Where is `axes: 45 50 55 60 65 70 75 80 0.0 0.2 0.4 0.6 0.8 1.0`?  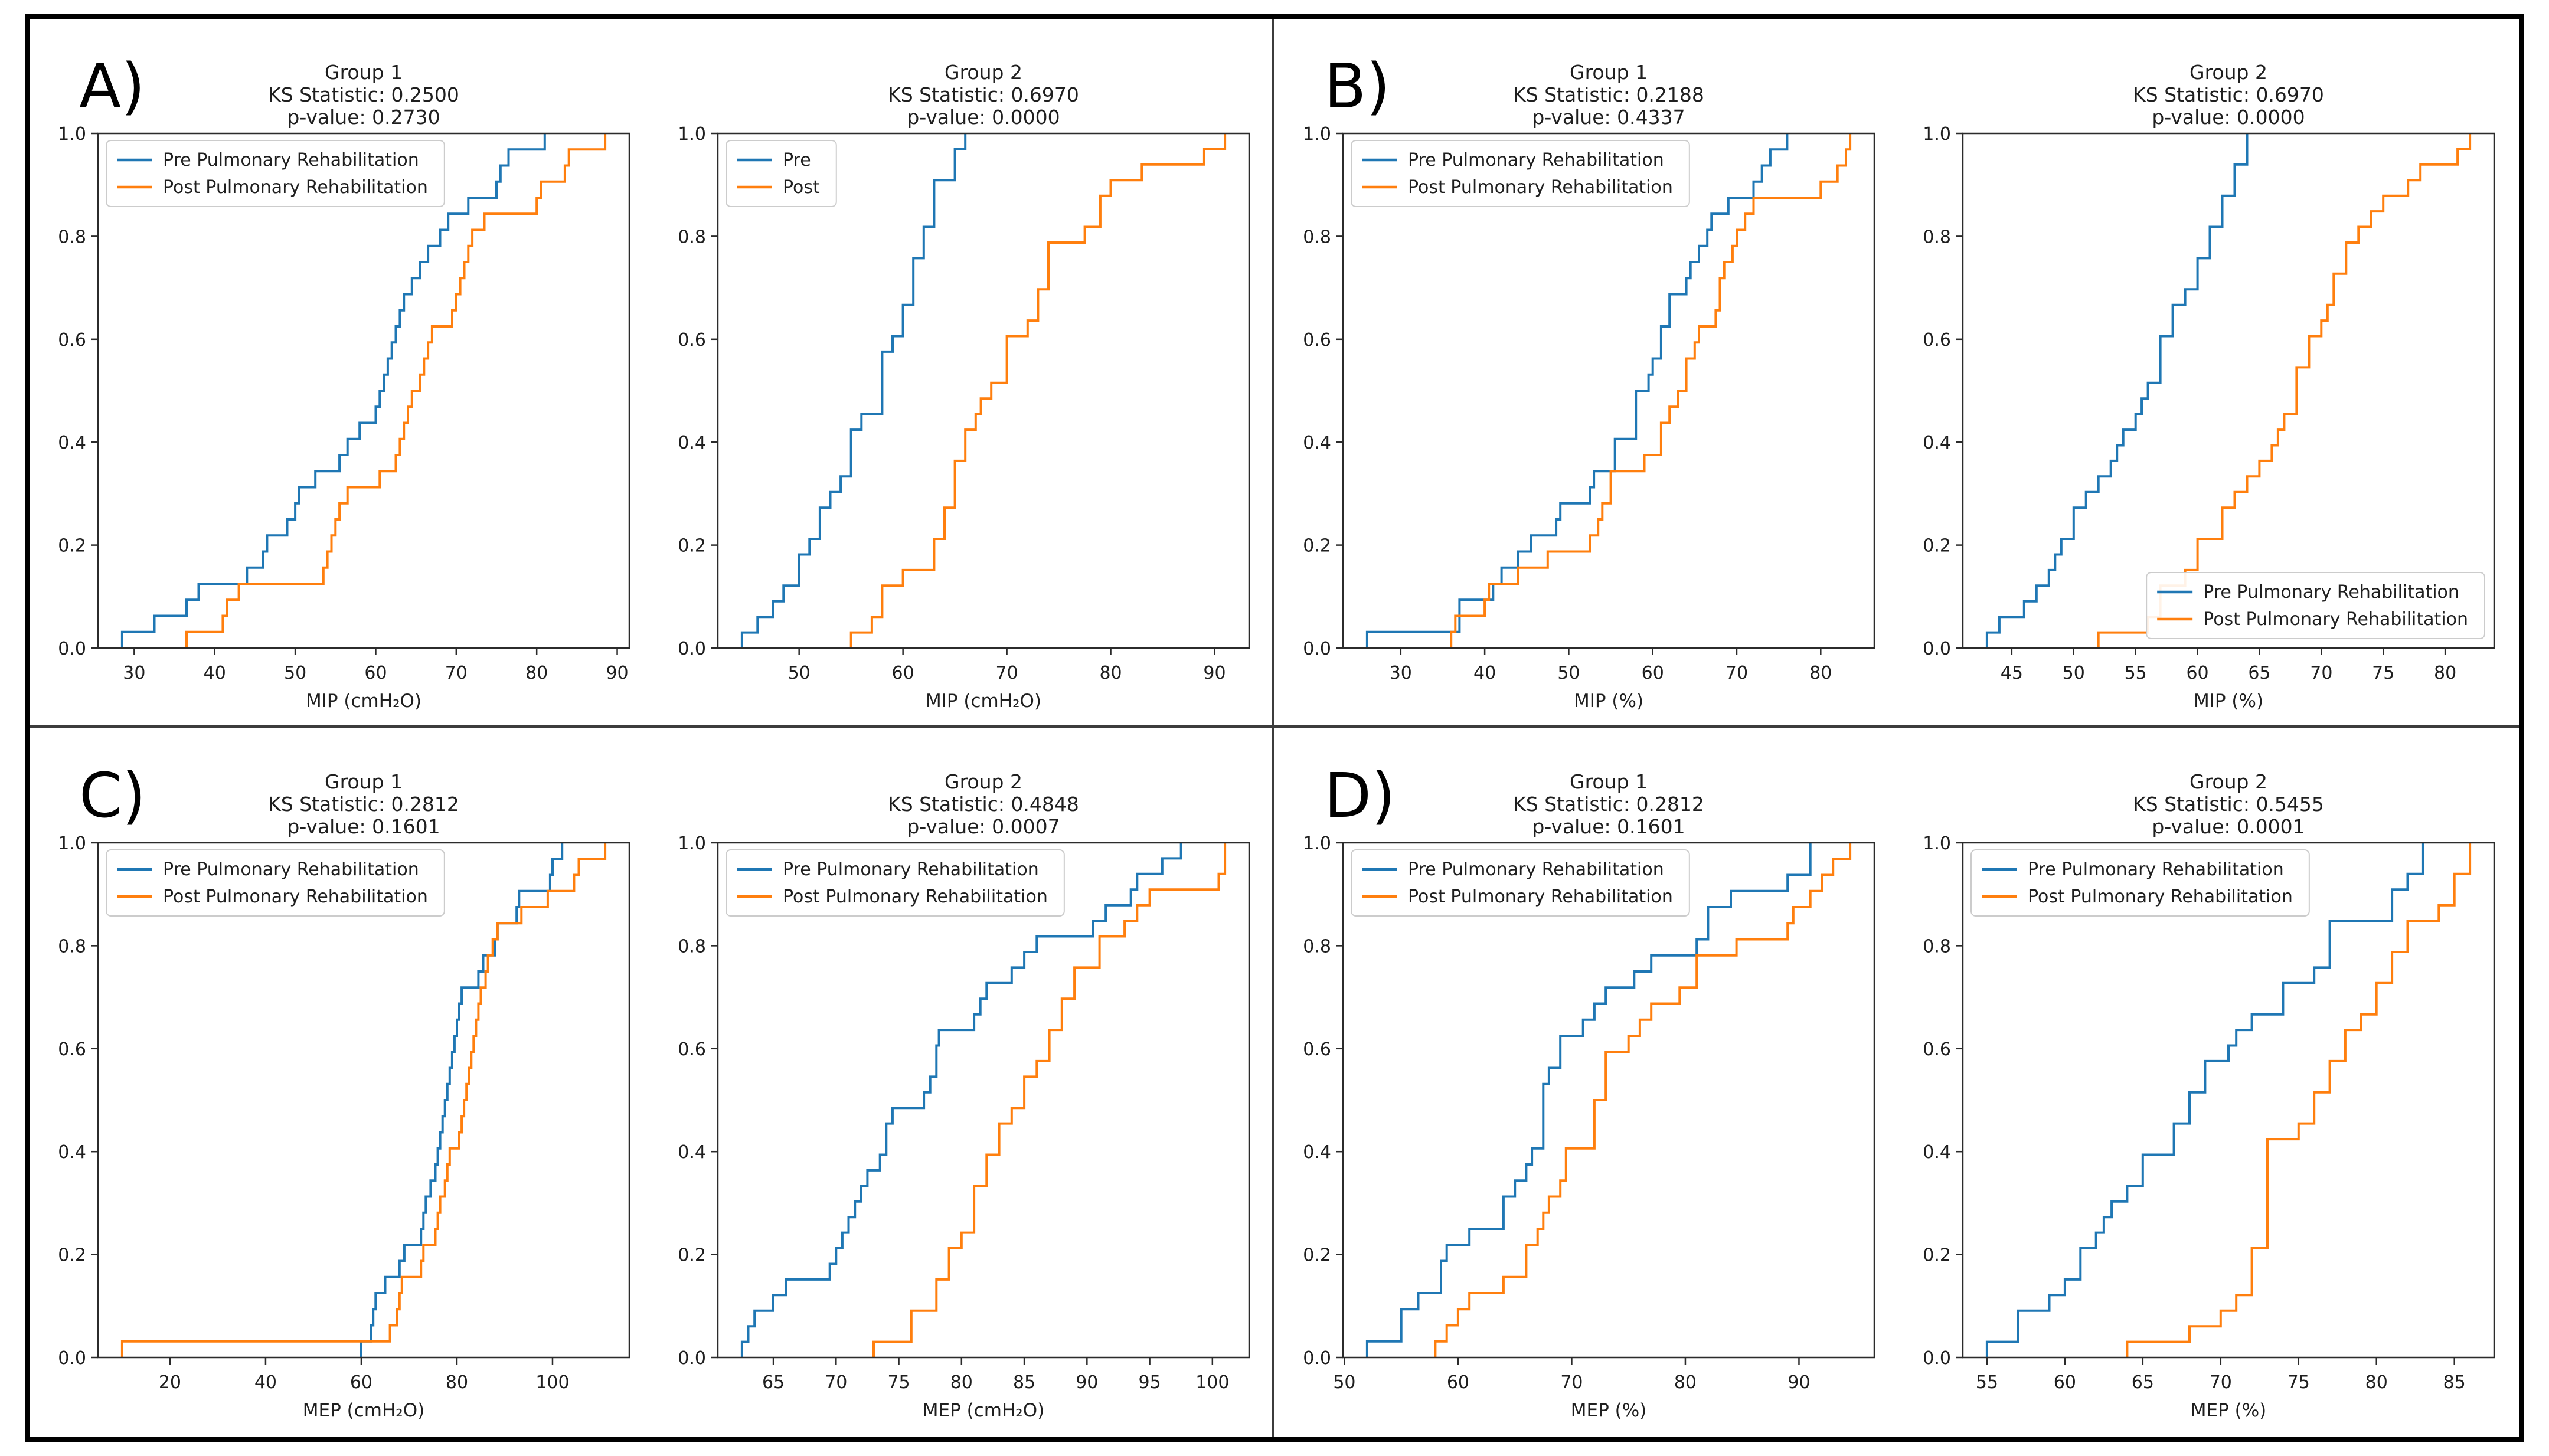 axes: 45 50 55 60 65 70 75 80 0.0 0.2 0.4 0.6 0.8 1.0 is located at coordinates (2209, 403).